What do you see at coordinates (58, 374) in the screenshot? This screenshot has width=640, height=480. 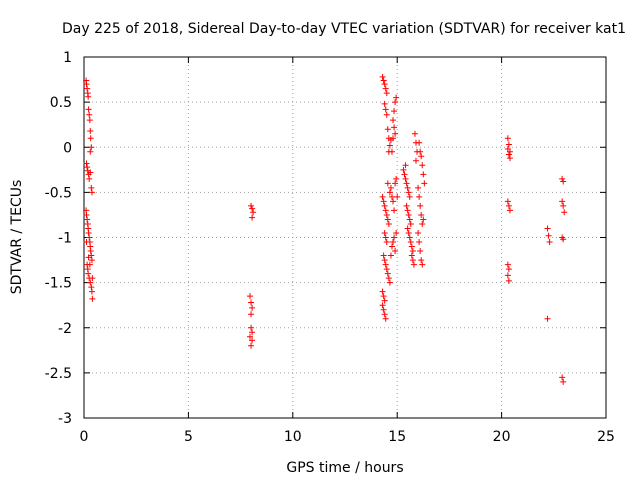 I see `y-tick-label: -2.5` at bounding box center [58, 374].